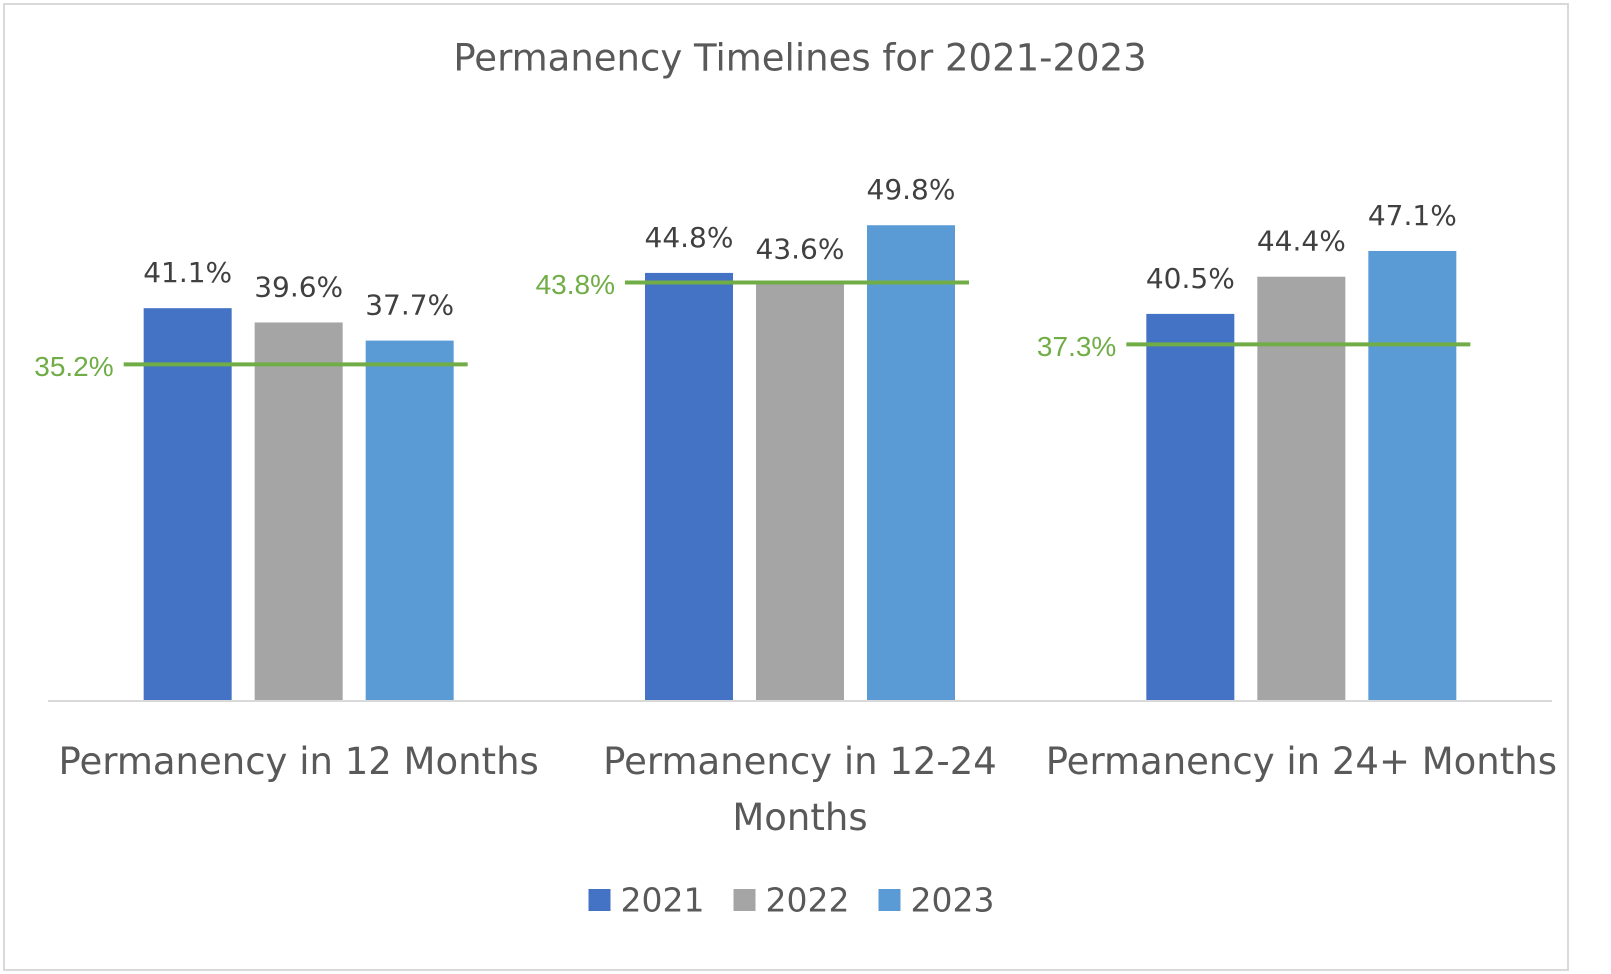  What do you see at coordinates (1412, 215) in the screenshot?
I see `data-label: 47.1%` at bounding box center [1412, 215].